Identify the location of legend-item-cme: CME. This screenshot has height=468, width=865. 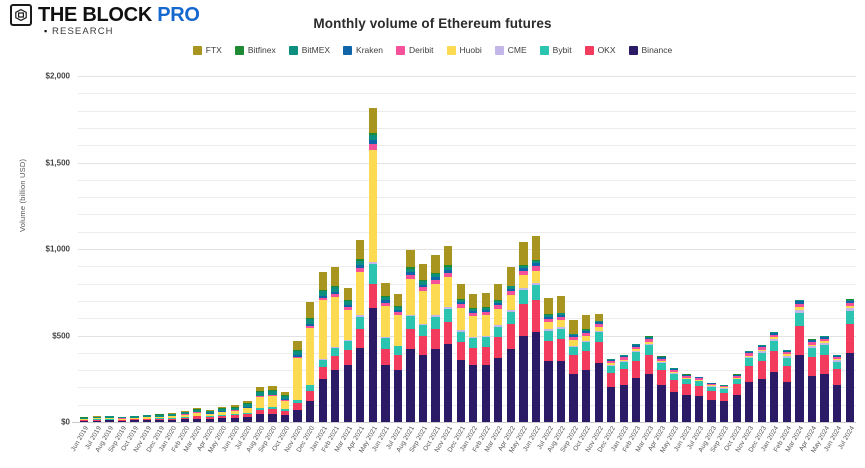
(510, 50).